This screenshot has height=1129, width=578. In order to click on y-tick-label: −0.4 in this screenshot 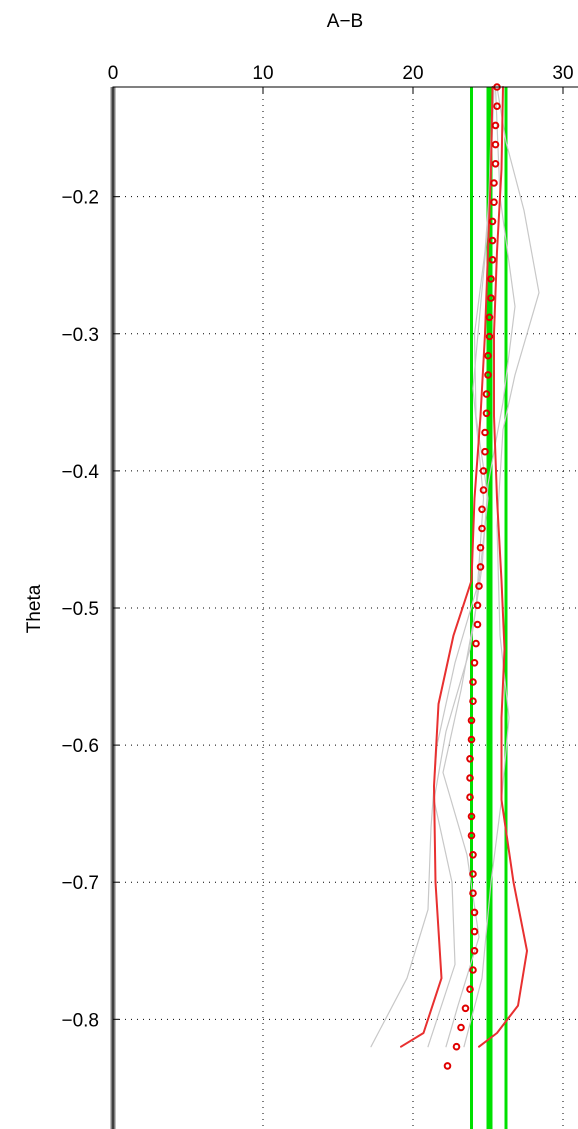, I will do `click(80, 472)`.